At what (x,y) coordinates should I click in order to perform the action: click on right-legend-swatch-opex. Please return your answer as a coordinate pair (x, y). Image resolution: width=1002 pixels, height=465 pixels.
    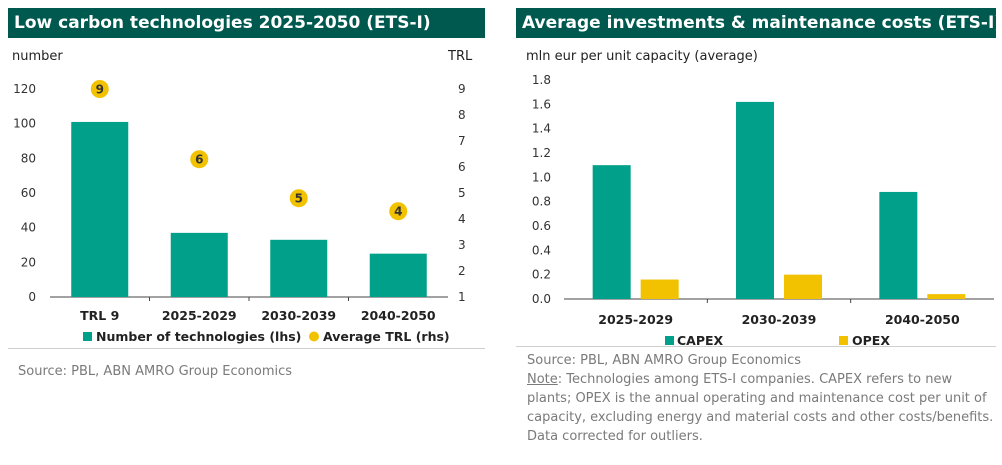
    Looking at the image, I should click on (843, 340).